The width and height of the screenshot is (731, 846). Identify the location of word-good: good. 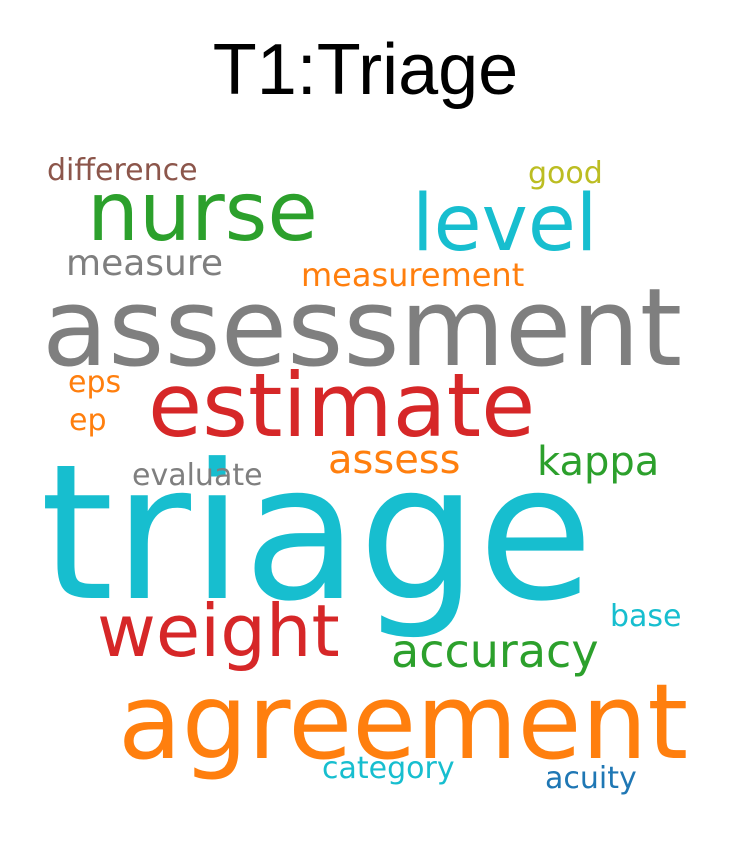
(565, 173).